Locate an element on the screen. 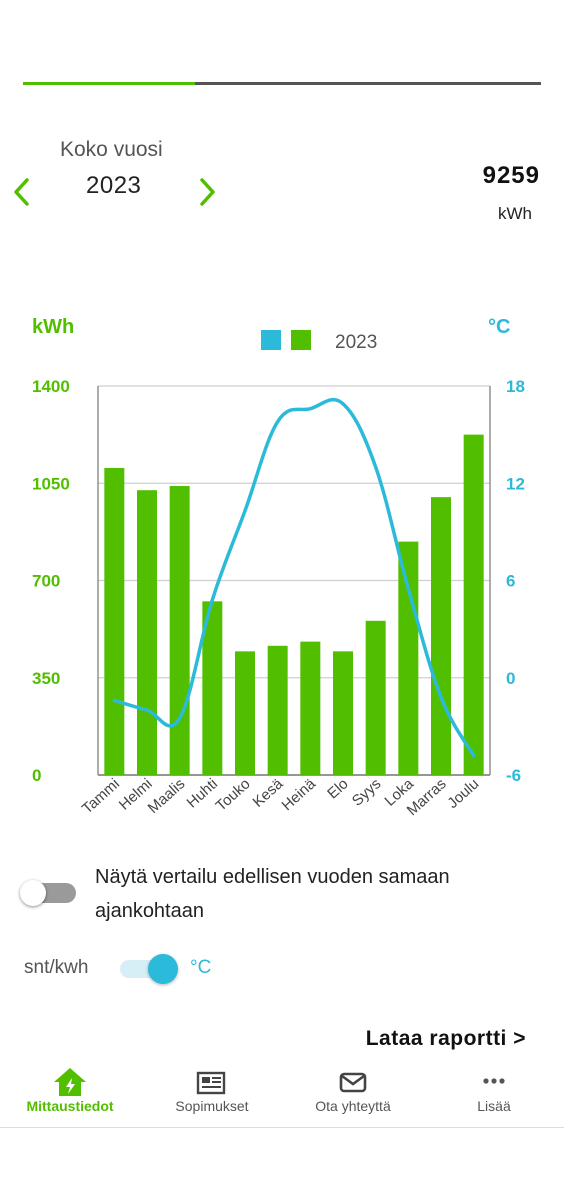 The image size is (564, 1200). bar-marras is located at coordinates (441, 636).